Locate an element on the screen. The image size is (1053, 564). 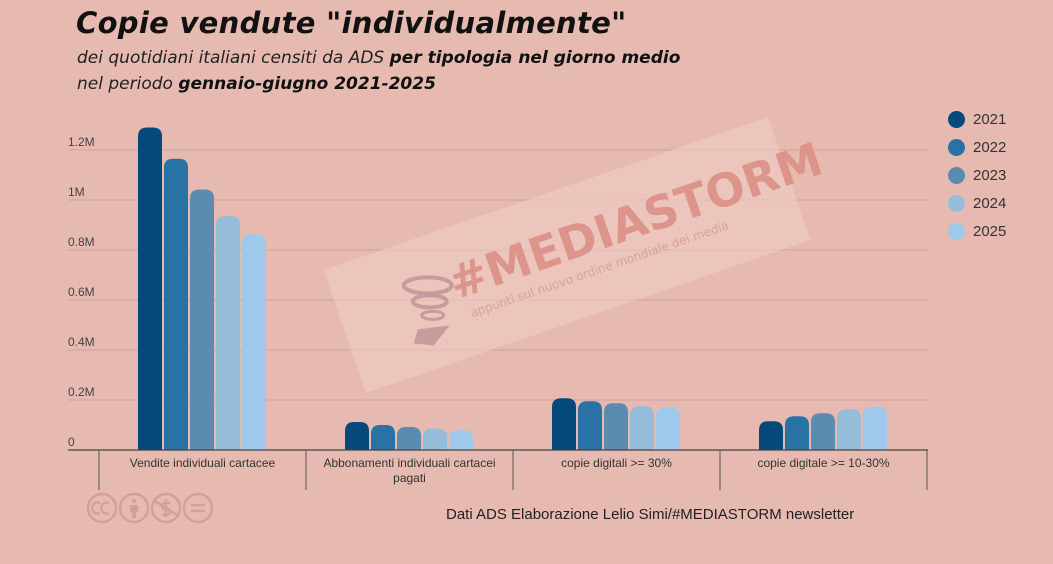
legend-item-2025: 2025 is located at coordinates (977, 231).